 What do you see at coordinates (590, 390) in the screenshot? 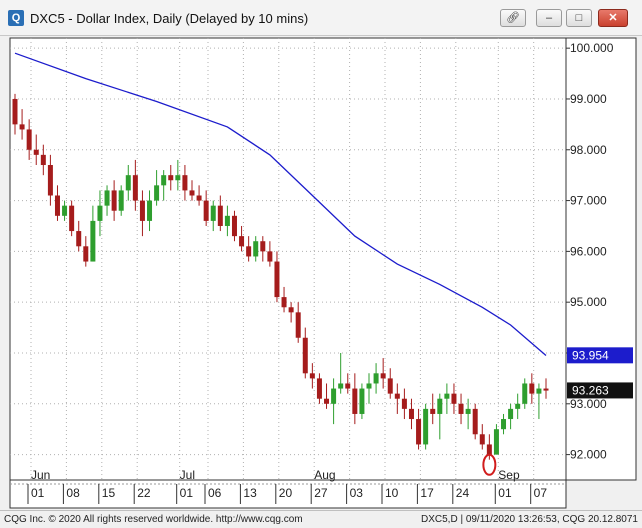
I see `price-badge-label: 93.263` at bounding box center [590, 390].